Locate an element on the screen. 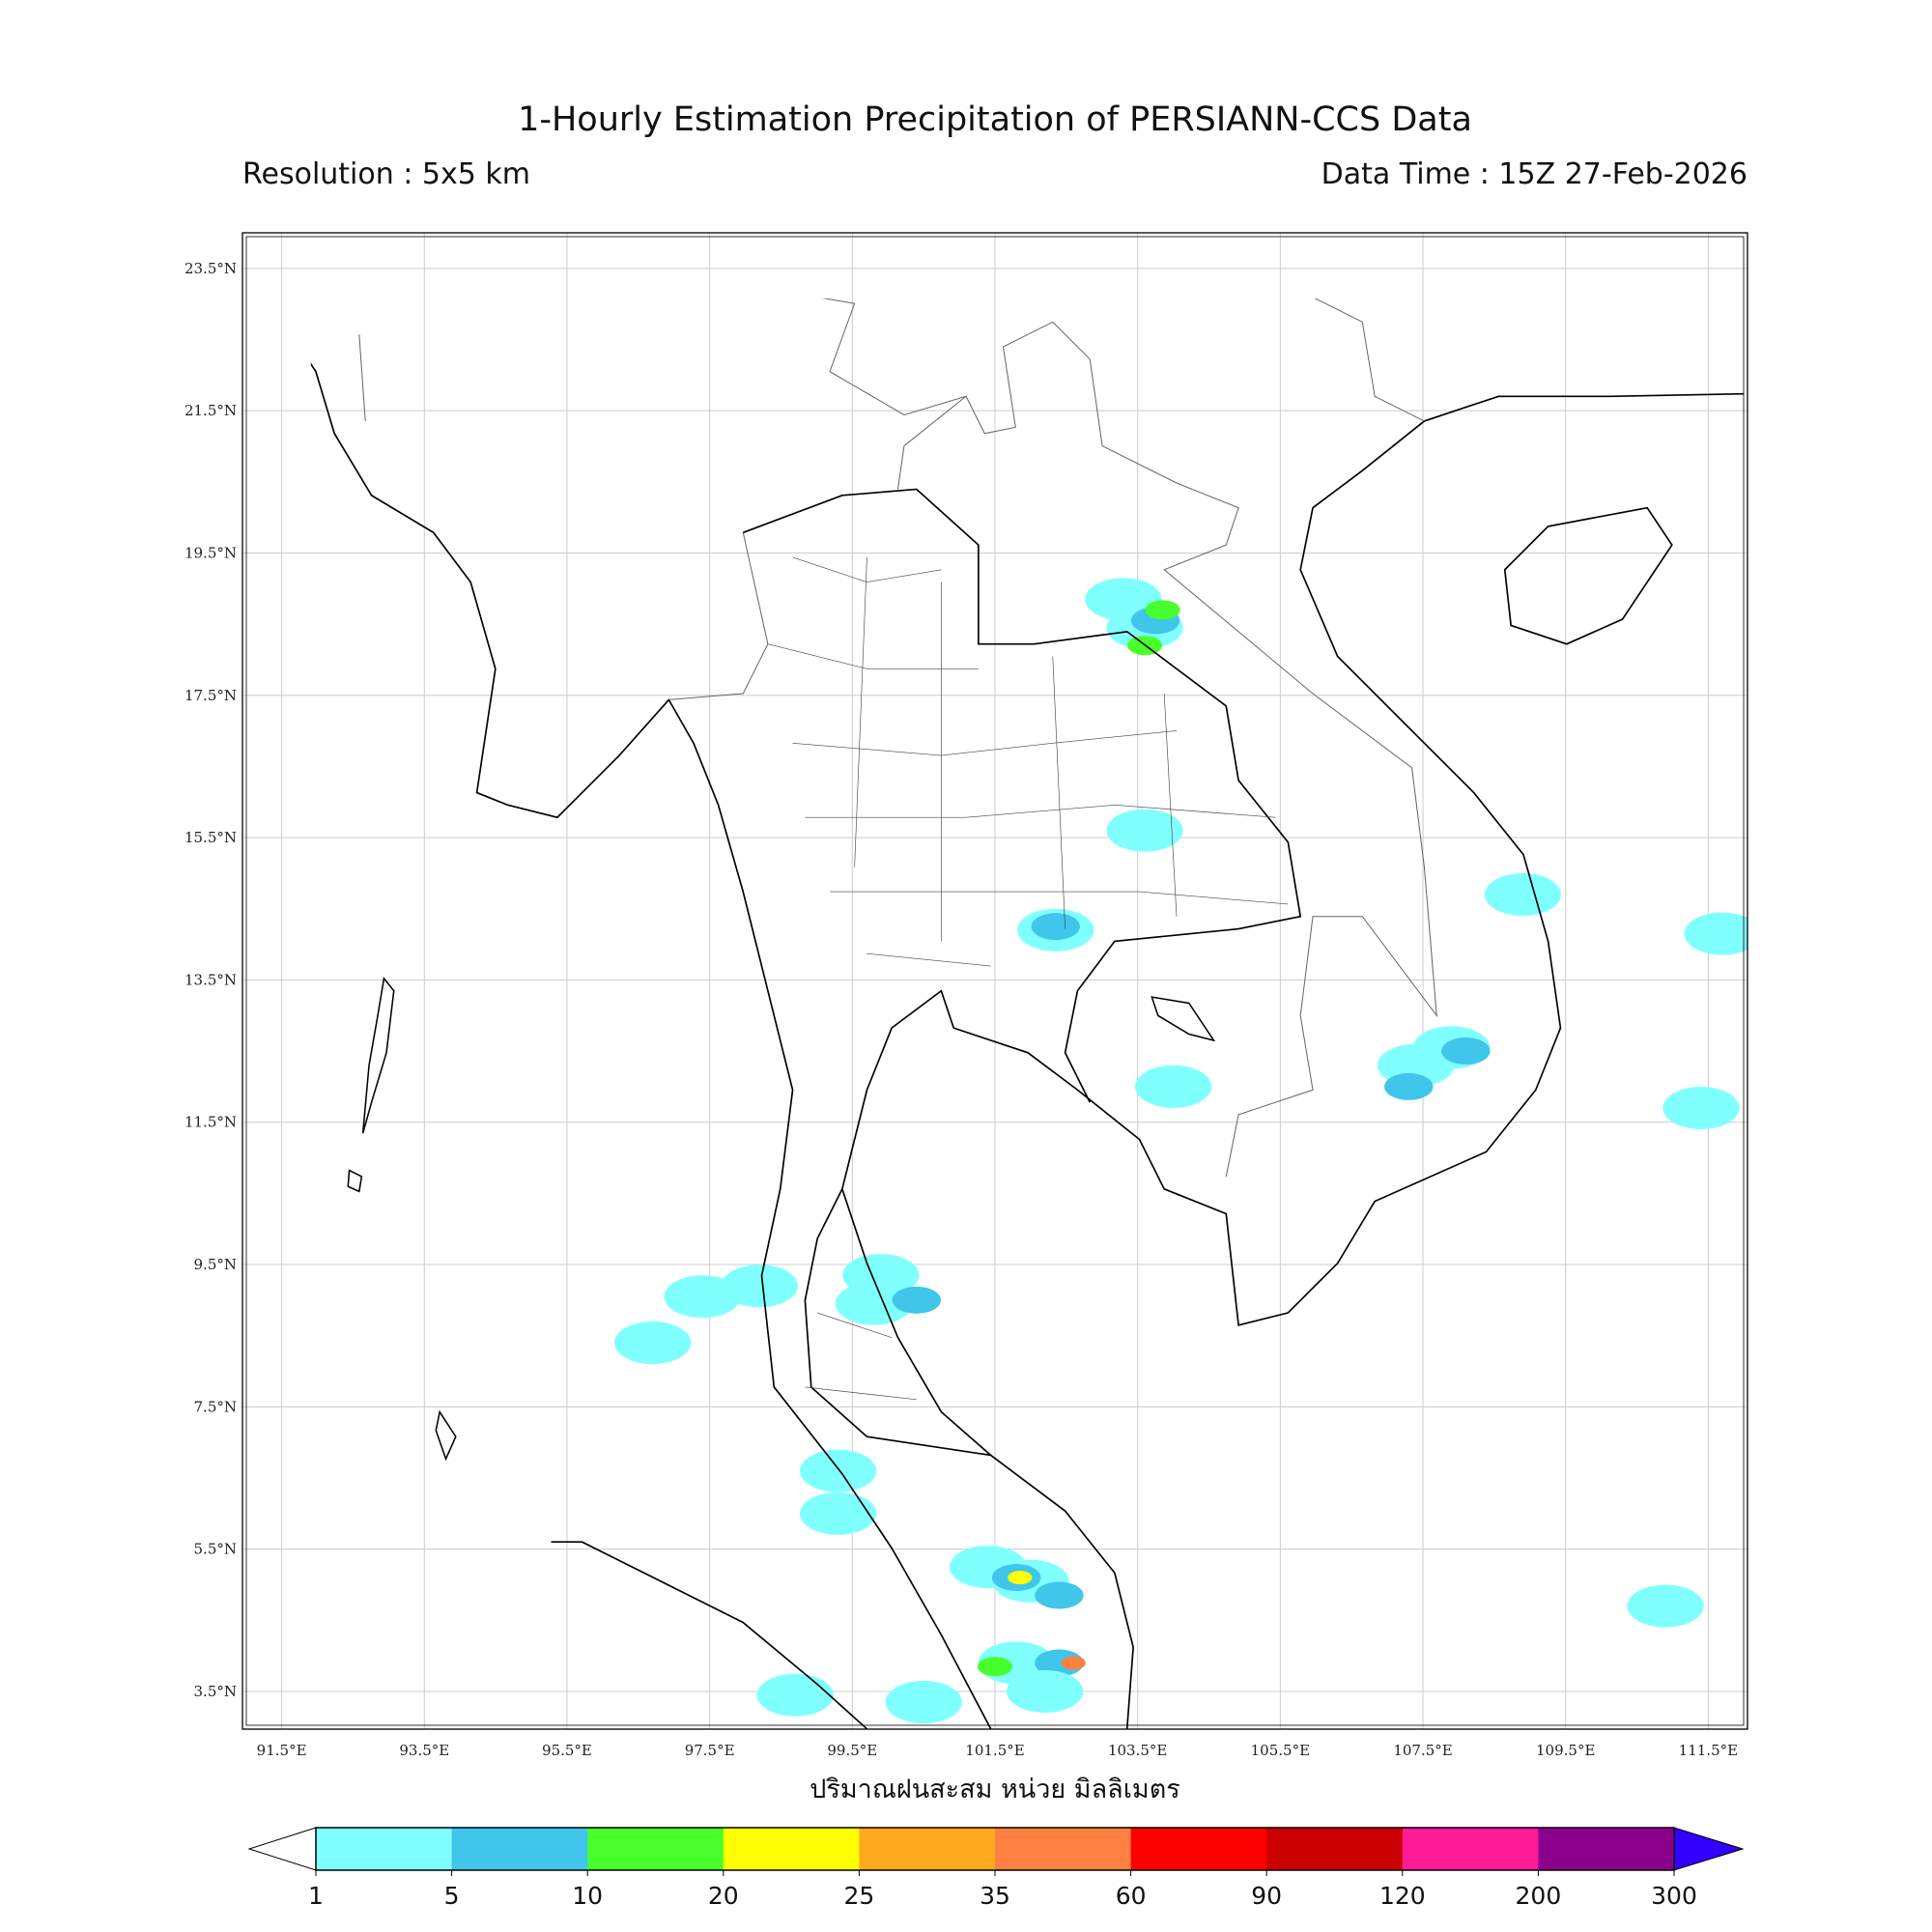 This screenshot has width=1932, height=1932. thailand-border is located at coordinates (1022, 972).